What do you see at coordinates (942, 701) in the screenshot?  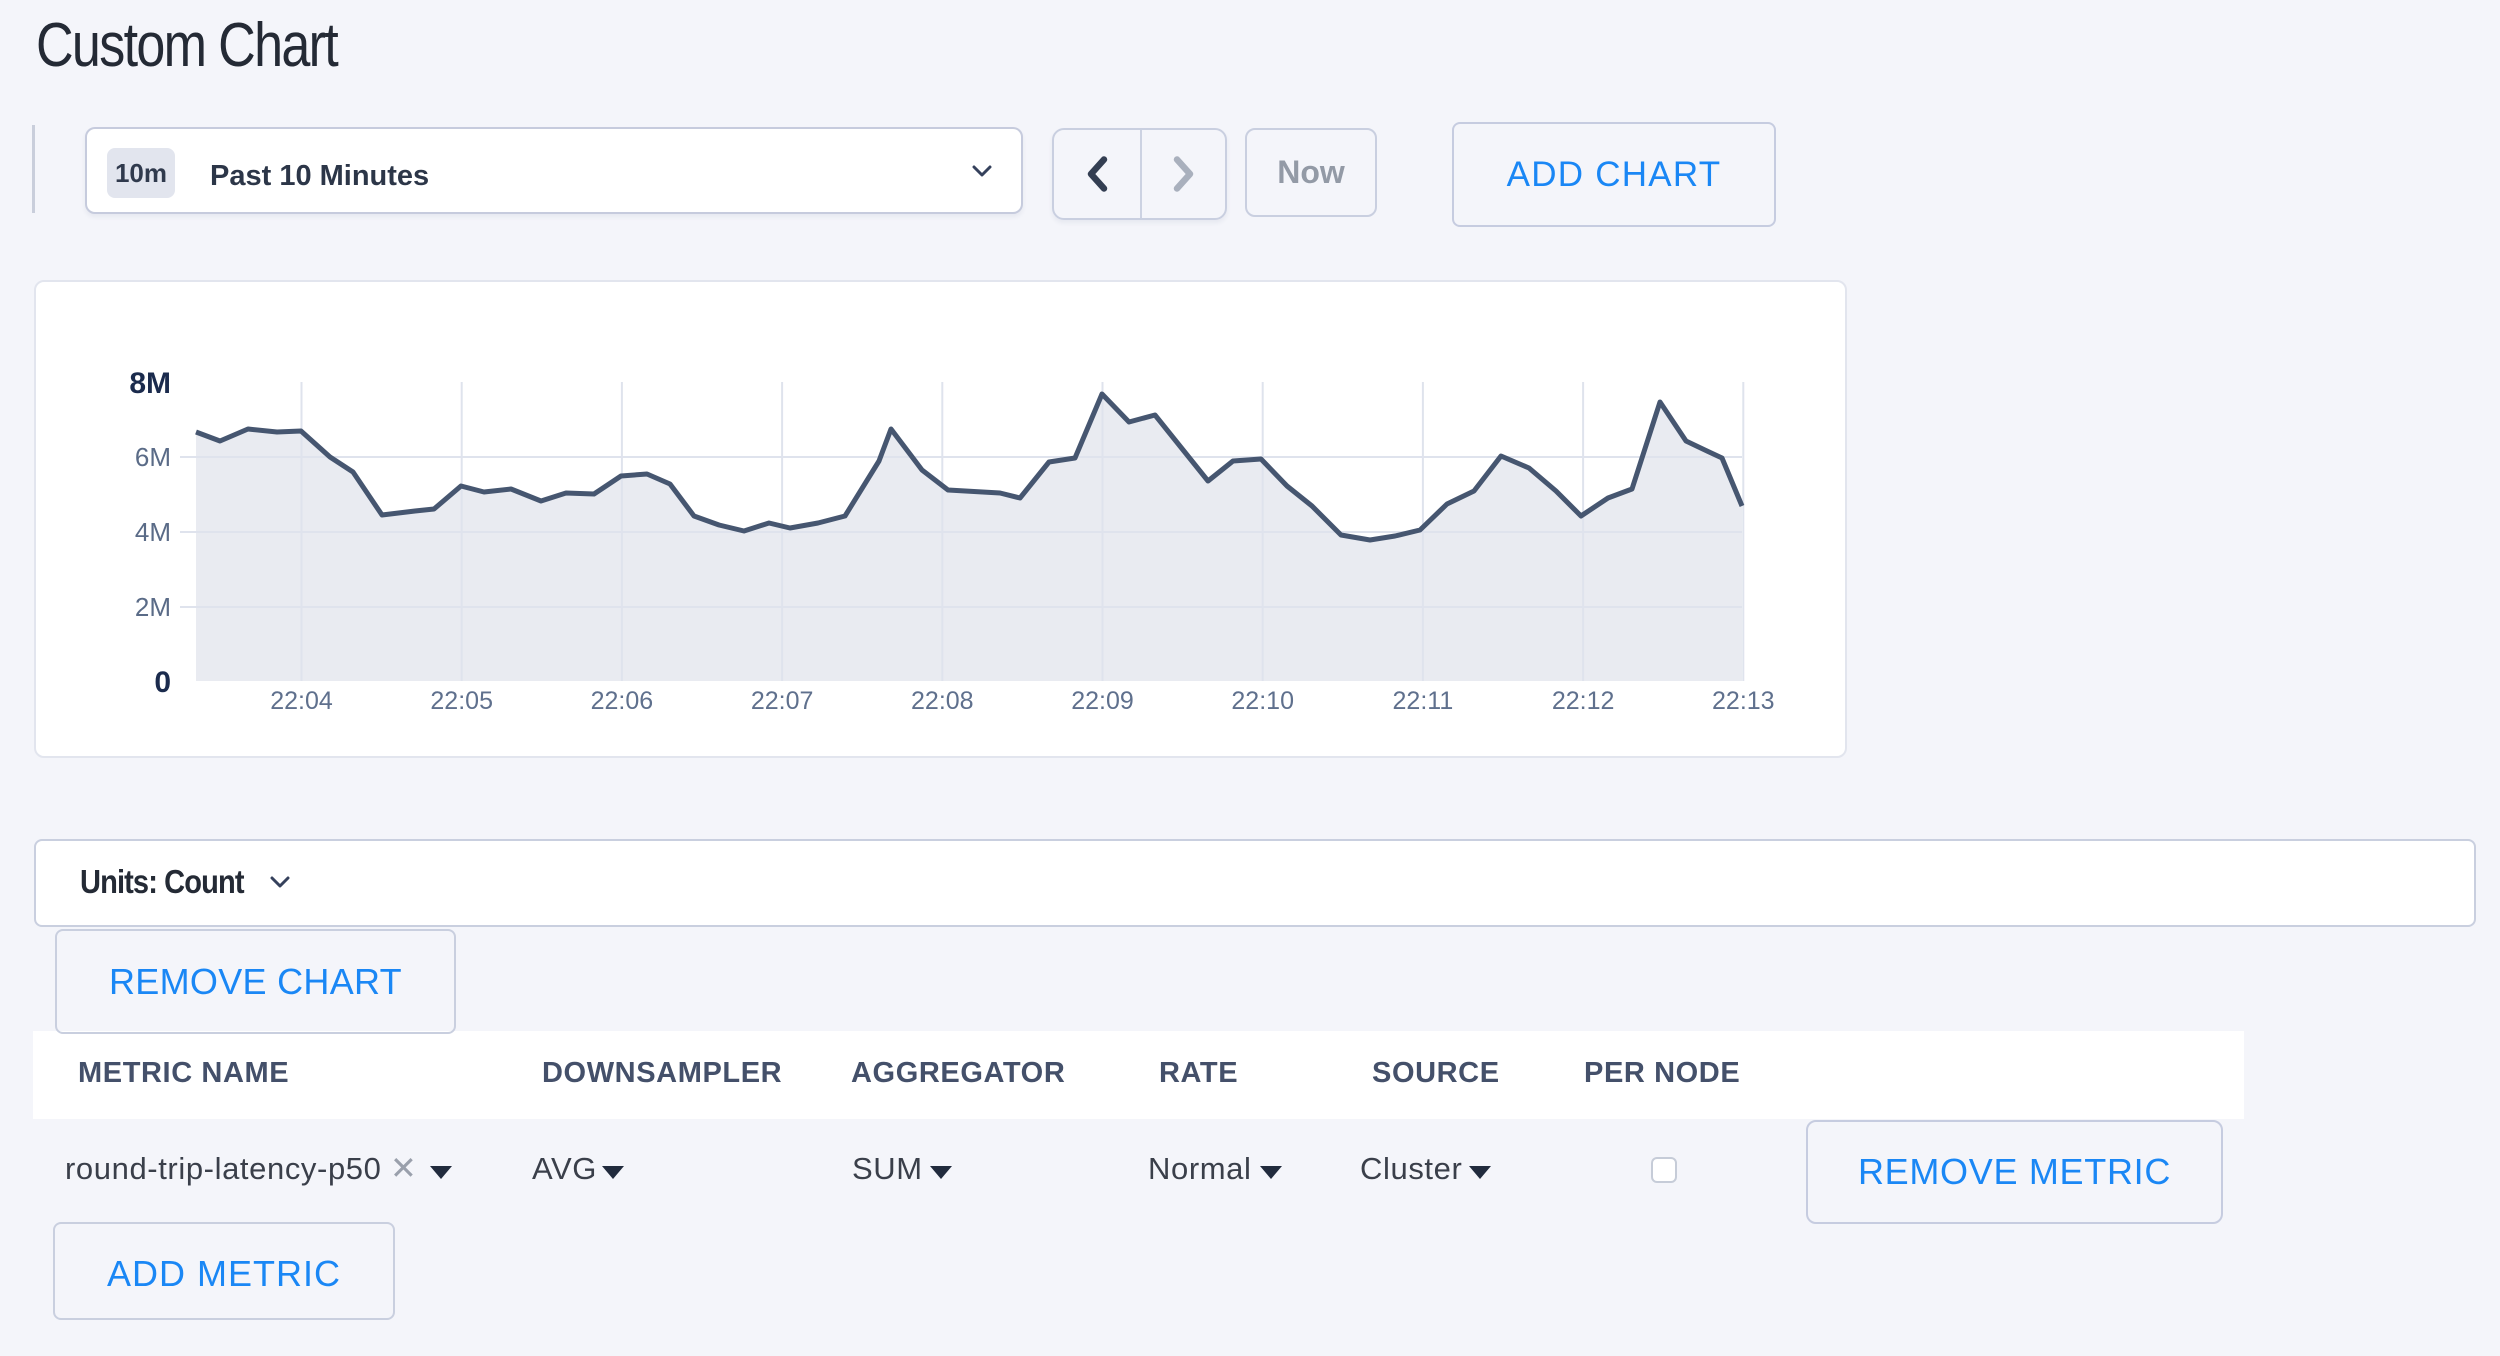 I see `svg-text: 22:08` at bounding box center [942, 701].